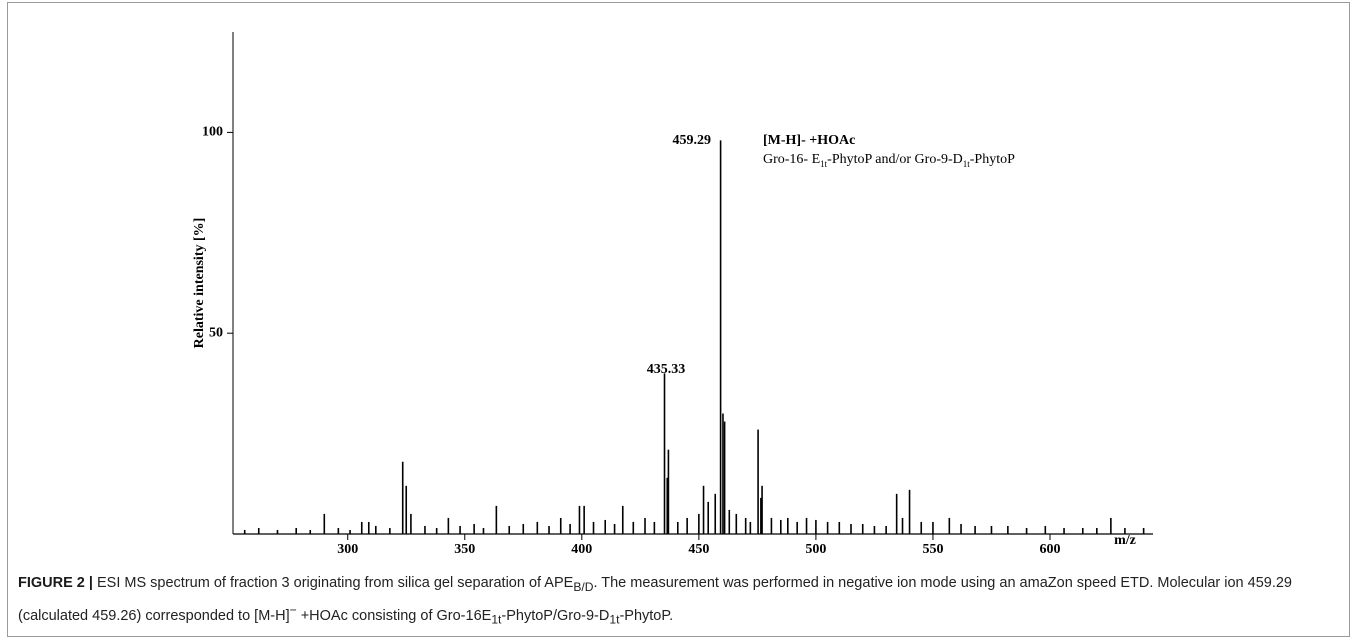  I want to click on annotation-part: -PhytoP and/or Gro-9-D, so click(895, 159).